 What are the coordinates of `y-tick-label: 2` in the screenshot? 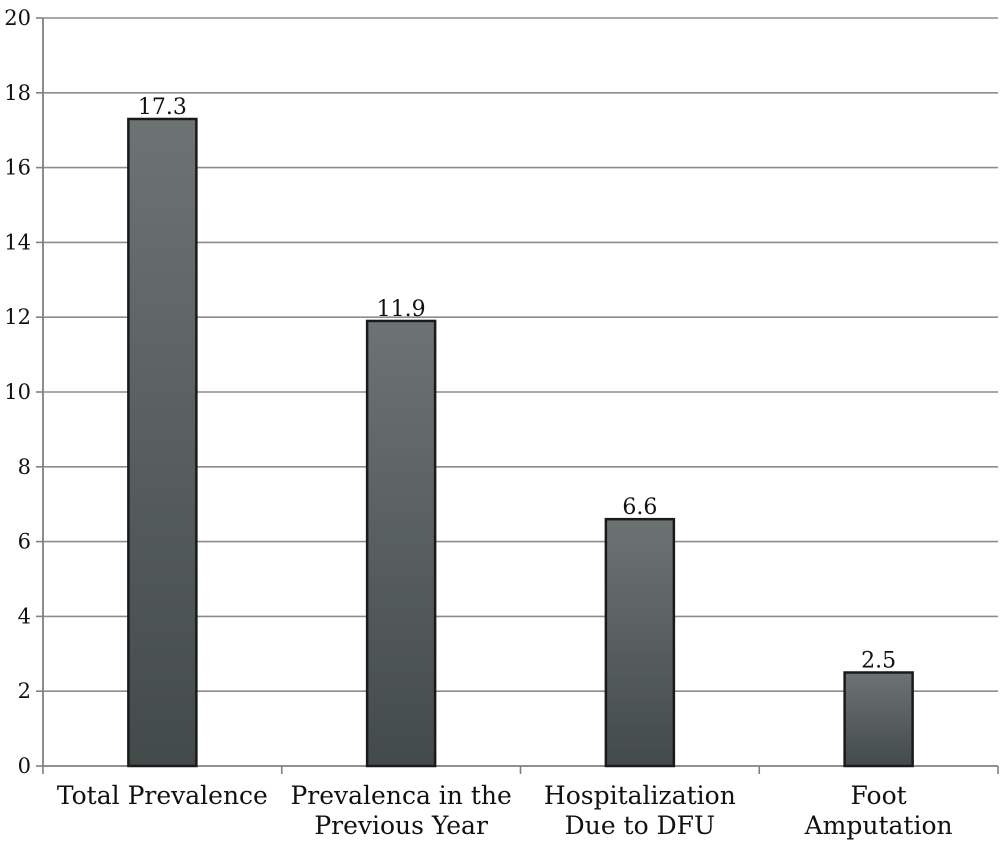 It's located at (24, 691).